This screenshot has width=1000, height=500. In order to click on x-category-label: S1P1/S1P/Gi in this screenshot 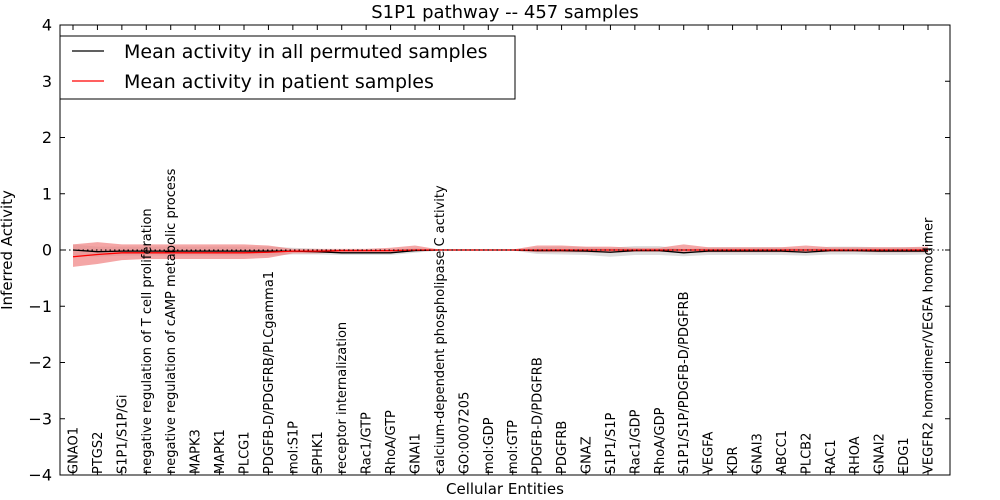, I will do `click(122, 434)`.